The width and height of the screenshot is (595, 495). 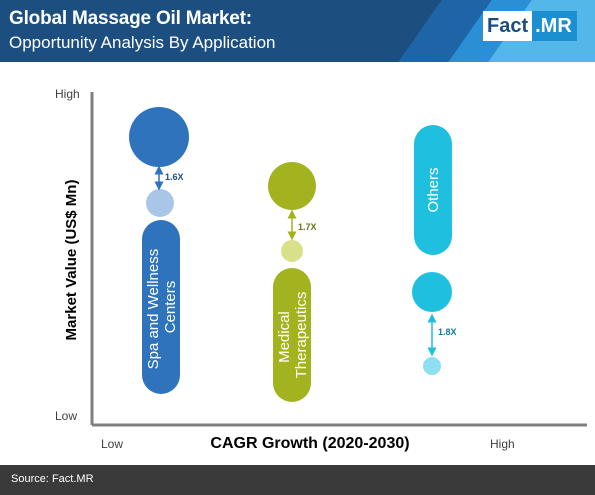 What do you see at coordinates (297, 480) in the screenshot?
I see `footer-bar: Source: Fact.MR` at bounding box center [297, 480].